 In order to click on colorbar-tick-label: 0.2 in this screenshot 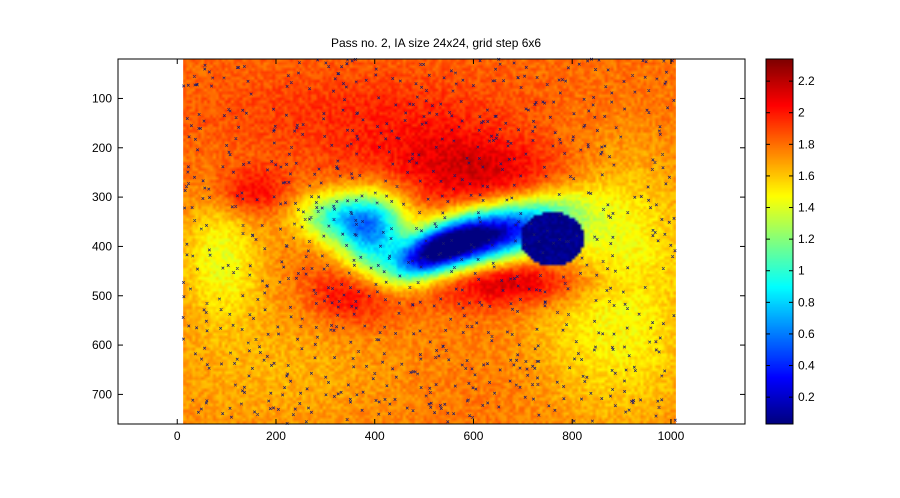, I will do `click(806, 397)`.